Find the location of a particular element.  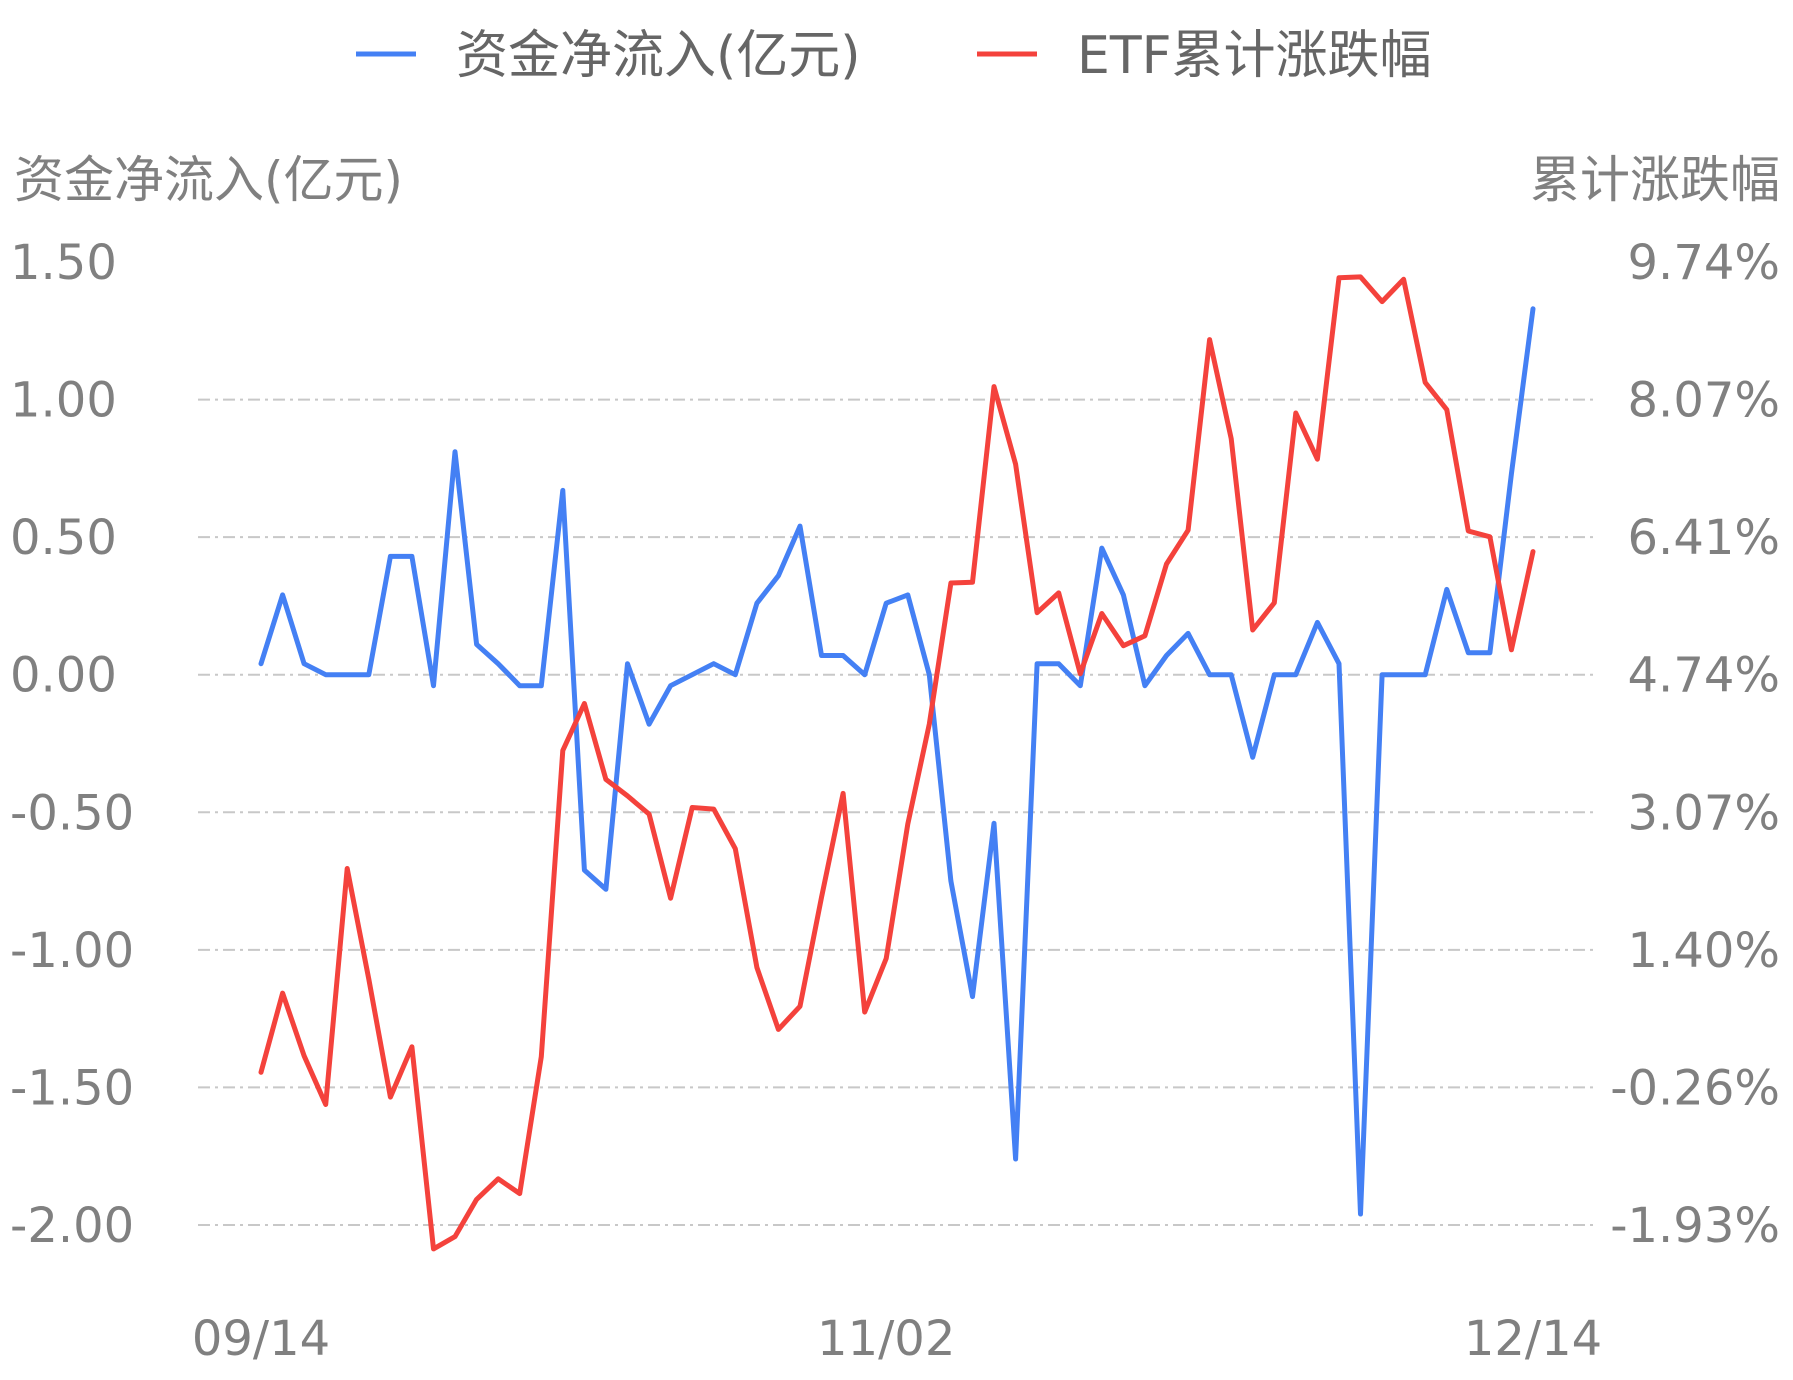

y-right-tick-label: 3.07% is located at coordinates (1704, 813).